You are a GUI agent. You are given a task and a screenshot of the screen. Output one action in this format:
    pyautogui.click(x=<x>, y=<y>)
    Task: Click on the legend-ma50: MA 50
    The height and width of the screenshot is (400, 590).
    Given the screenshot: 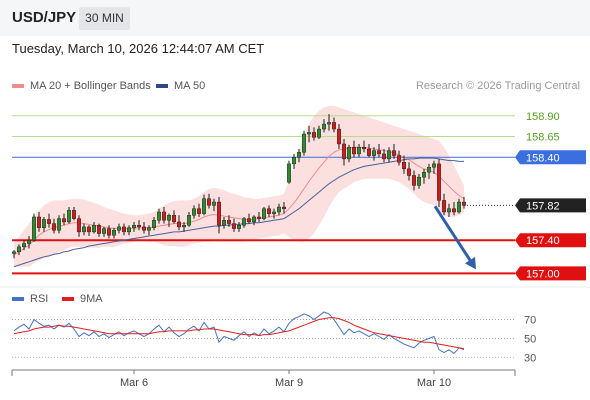 What is the action you would take?
    pyautogui.click(x=180, y=86)
    